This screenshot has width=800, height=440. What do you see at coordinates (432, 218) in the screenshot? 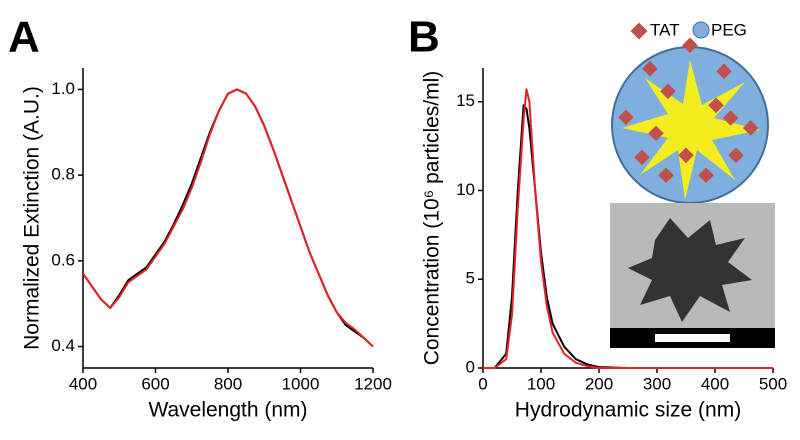
I see `y-axis-label: Concentration (10⁶ particles/ml)` at bounding box center [432, 218].